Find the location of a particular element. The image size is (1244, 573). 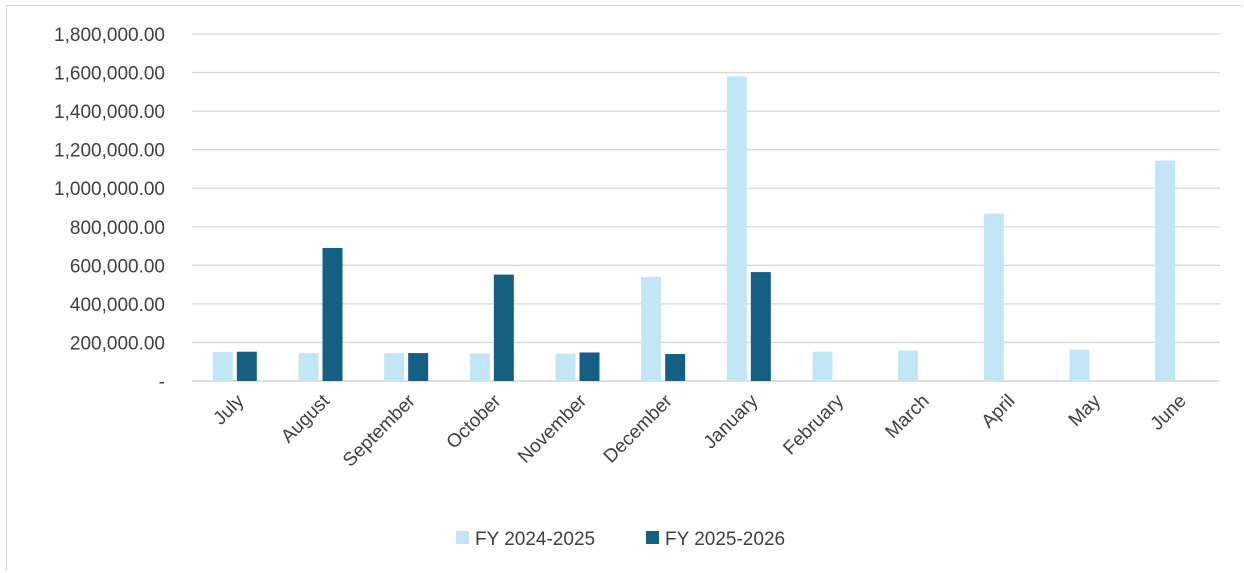

y-tick-label: 400,000.00 is located at coordinates (117, 305).